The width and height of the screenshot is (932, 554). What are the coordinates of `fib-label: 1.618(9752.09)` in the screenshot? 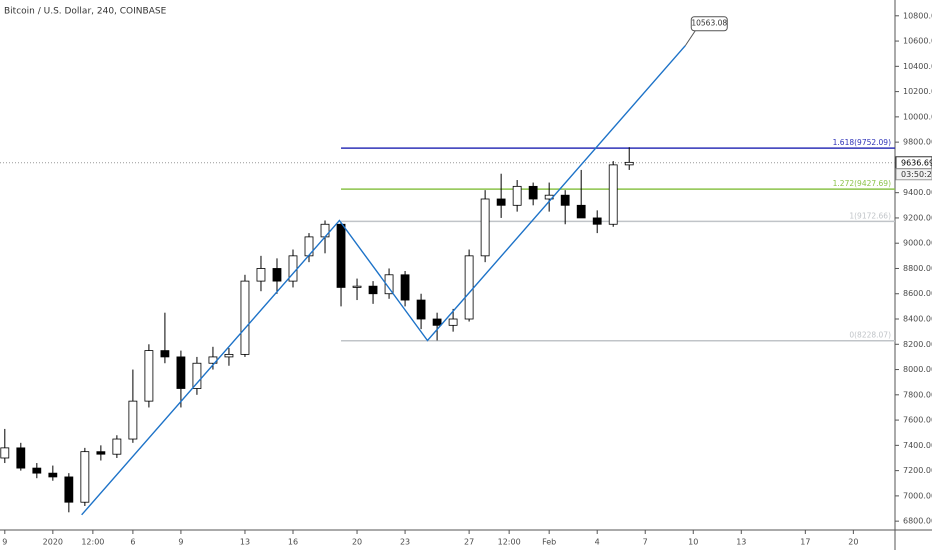 It's located at (862, 142).